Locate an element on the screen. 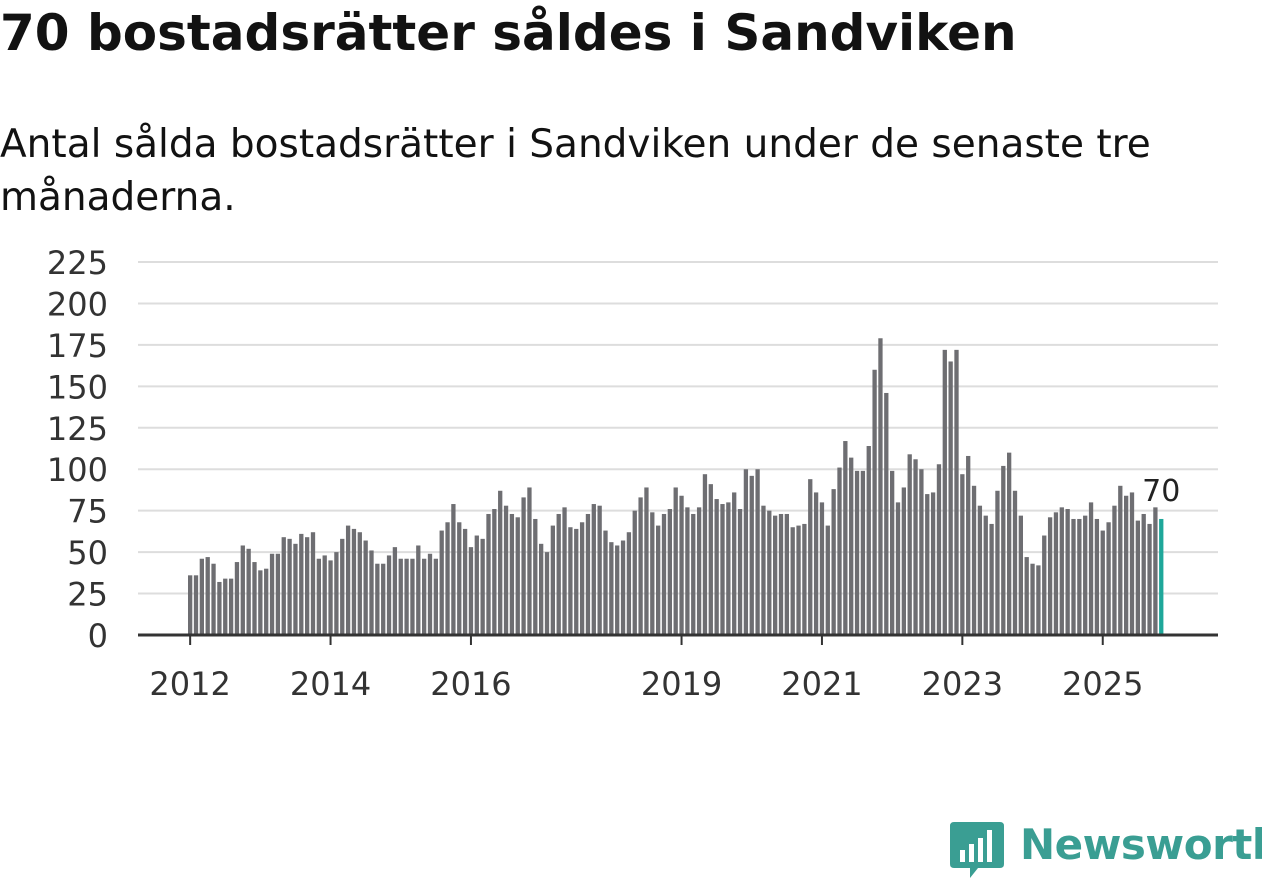  y-tick-label: 100 is located at coordinates (77, 470).